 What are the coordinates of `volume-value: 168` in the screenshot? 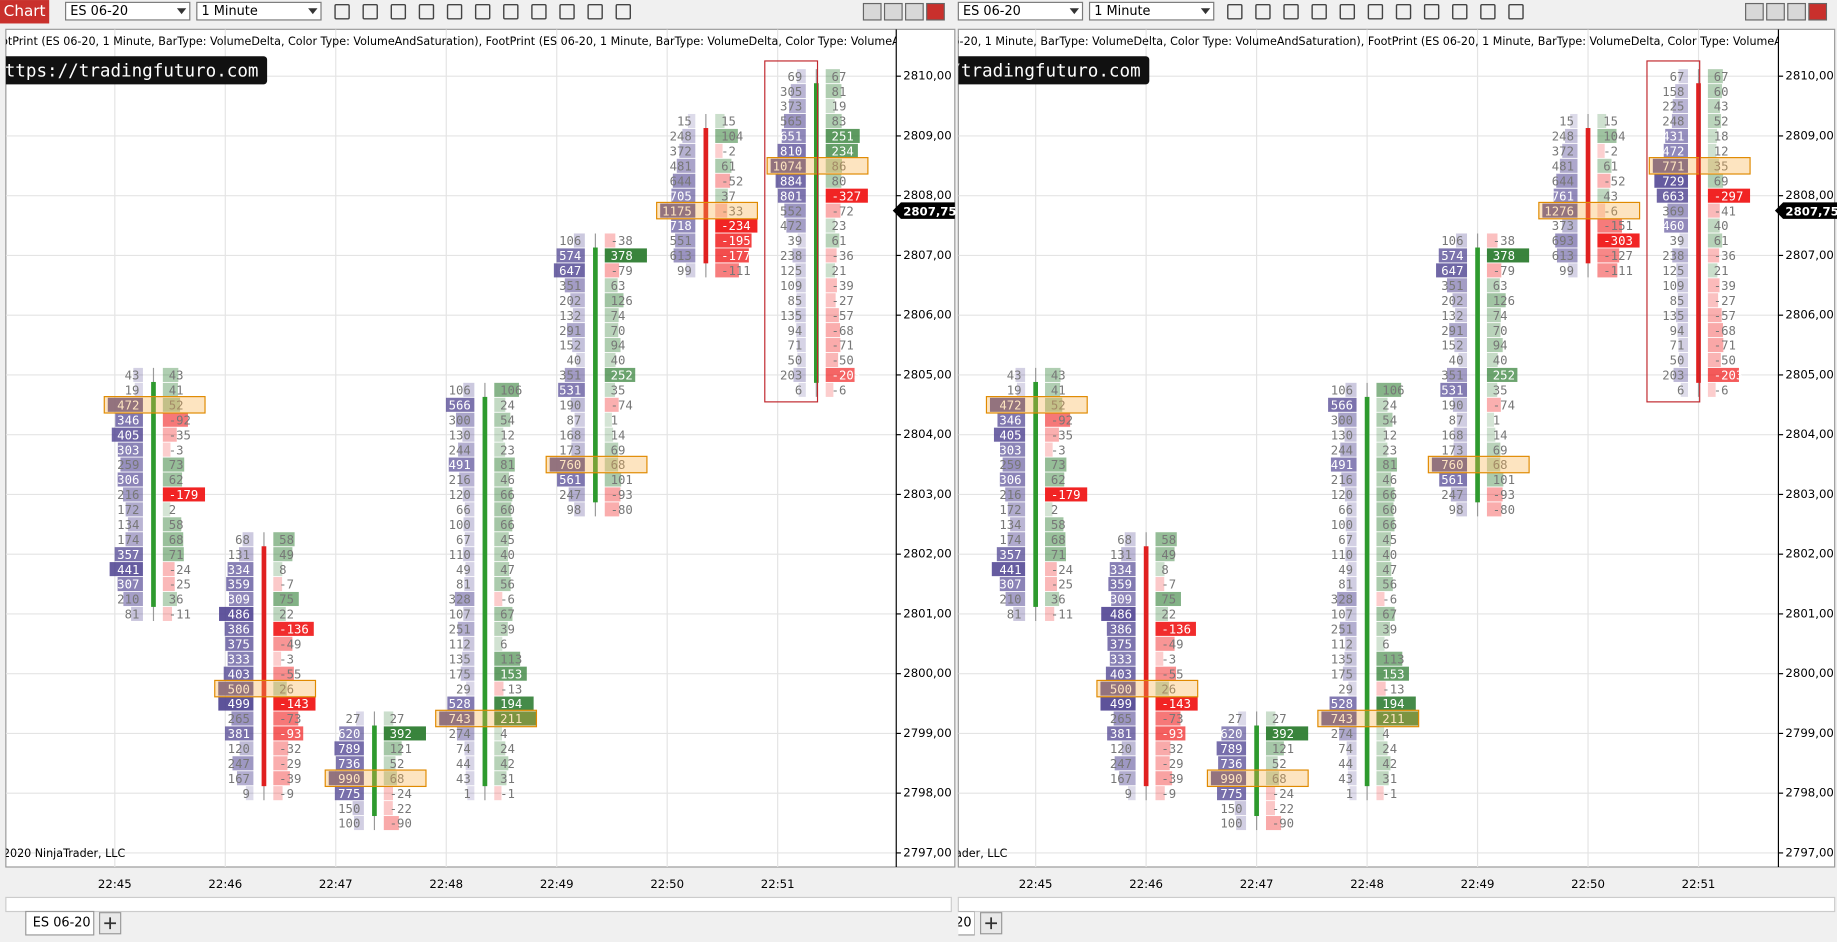 It's located at (570, 435).